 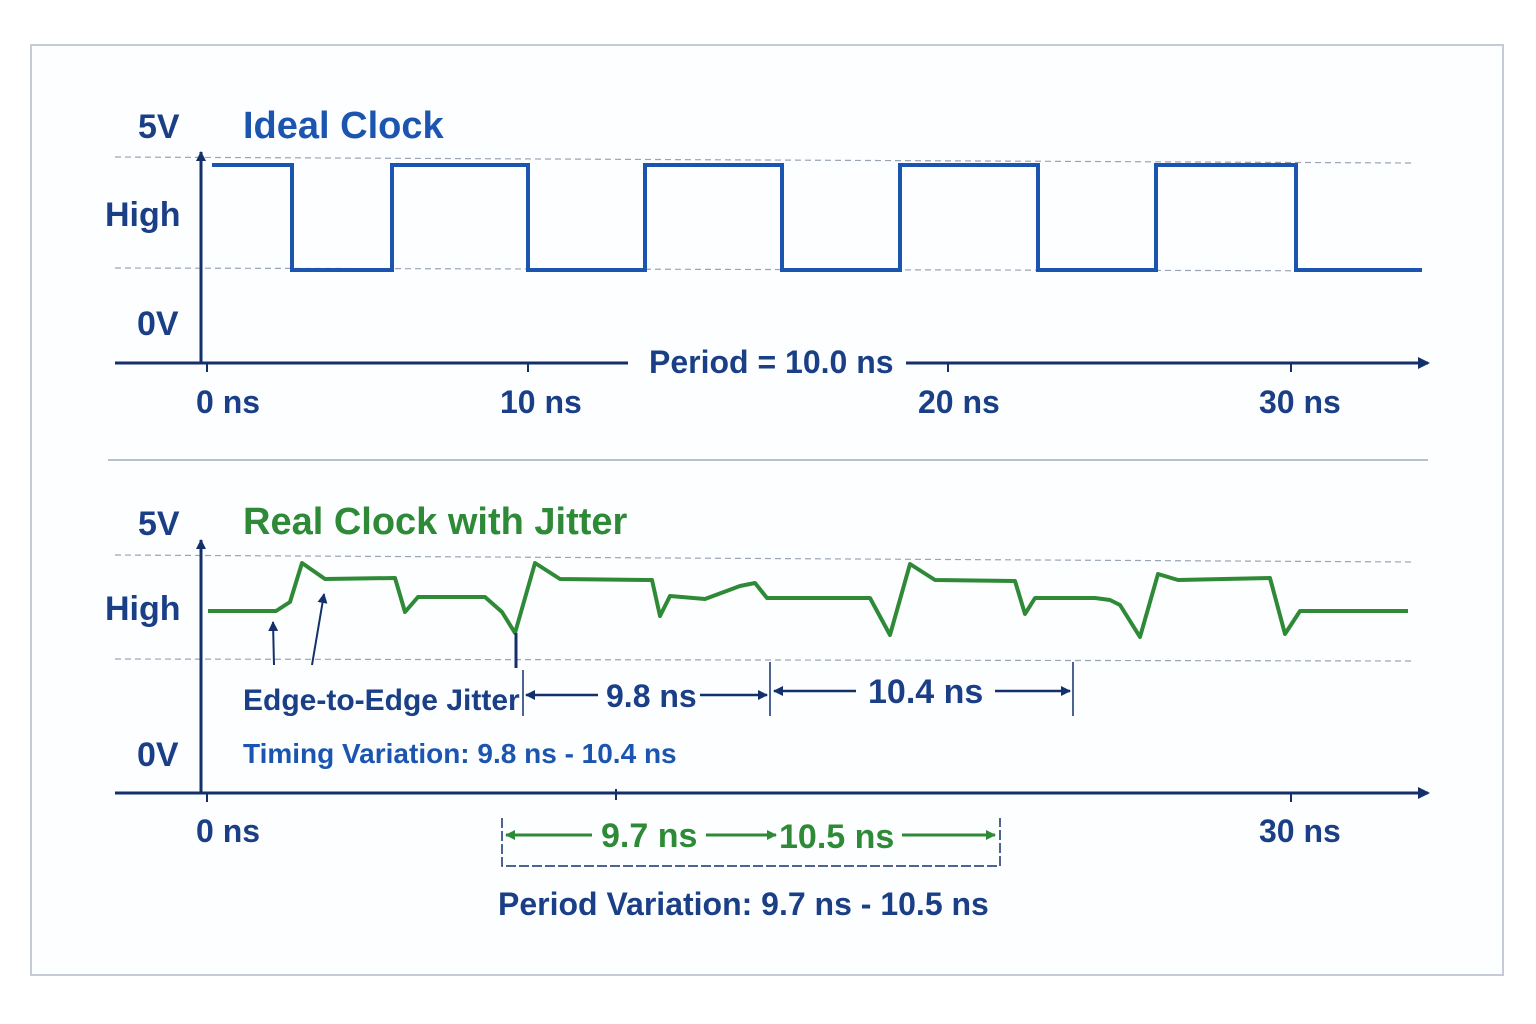 I want to click on measure-1-label: 9.8 ns, so click(x=651, y=696).